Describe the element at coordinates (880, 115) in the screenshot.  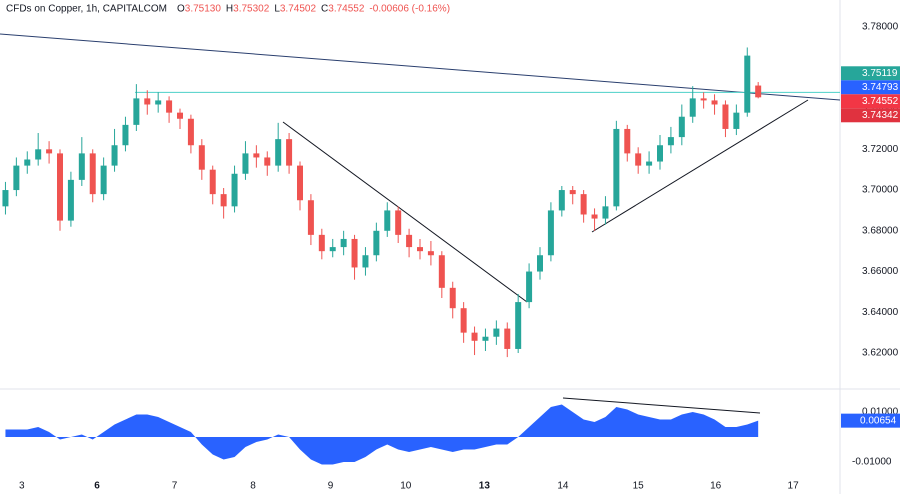
I see `price-label: 3.74342` at that location.